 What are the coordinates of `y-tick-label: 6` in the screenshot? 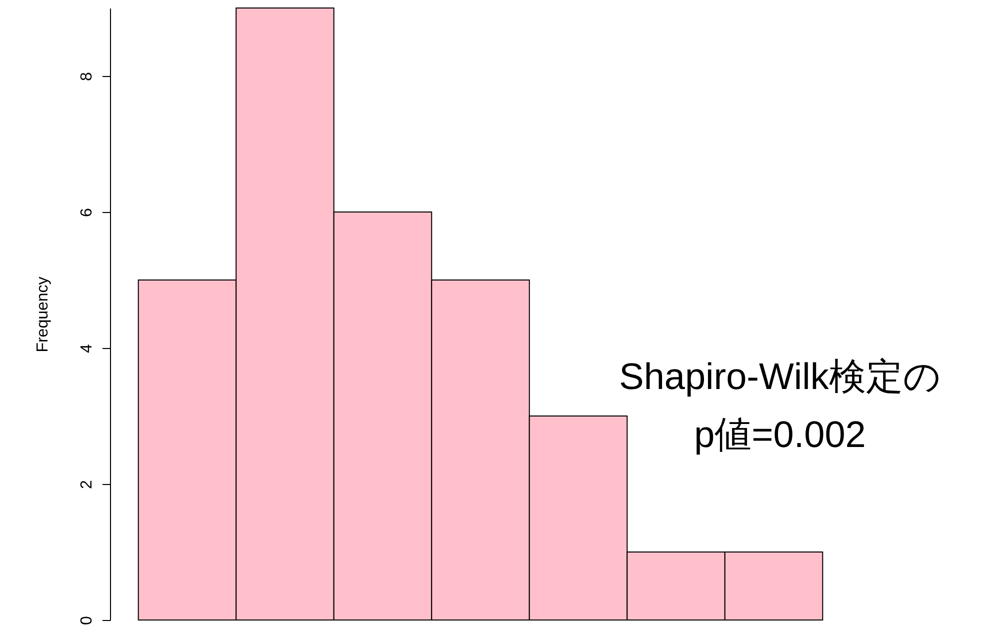 It's located at (87, 212).